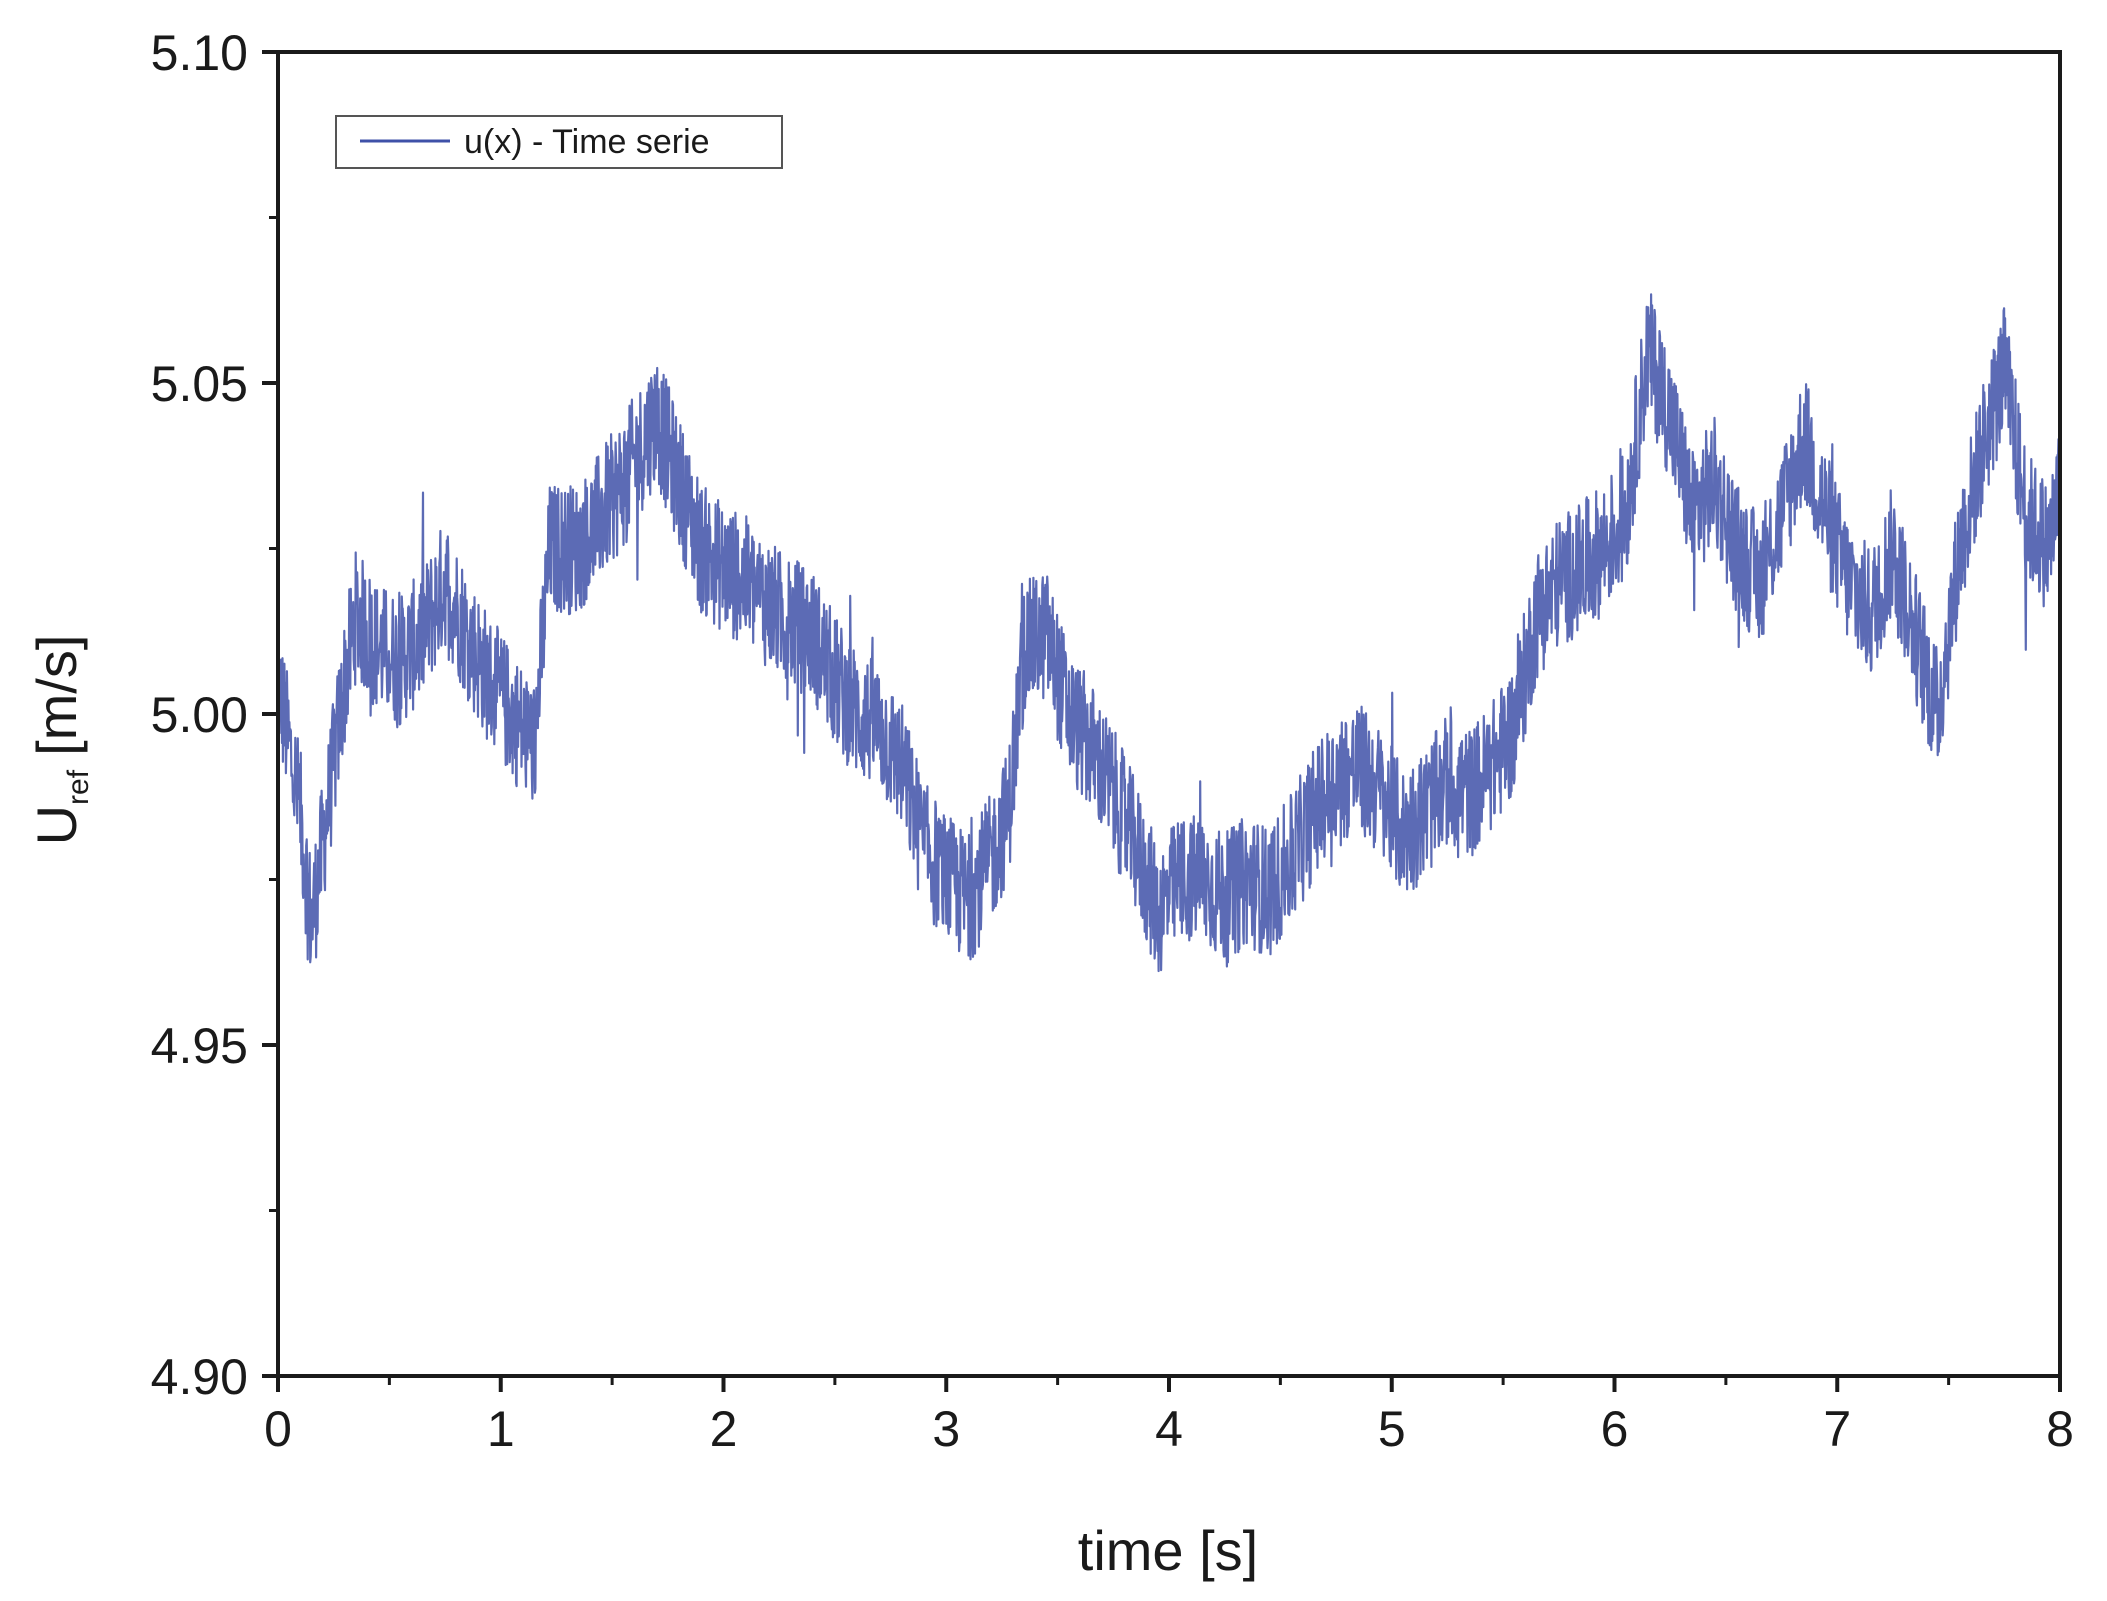  Describe the element at coordinates (724, 1429) in the screenshot. I see `x-tick-label: 2` at that location.